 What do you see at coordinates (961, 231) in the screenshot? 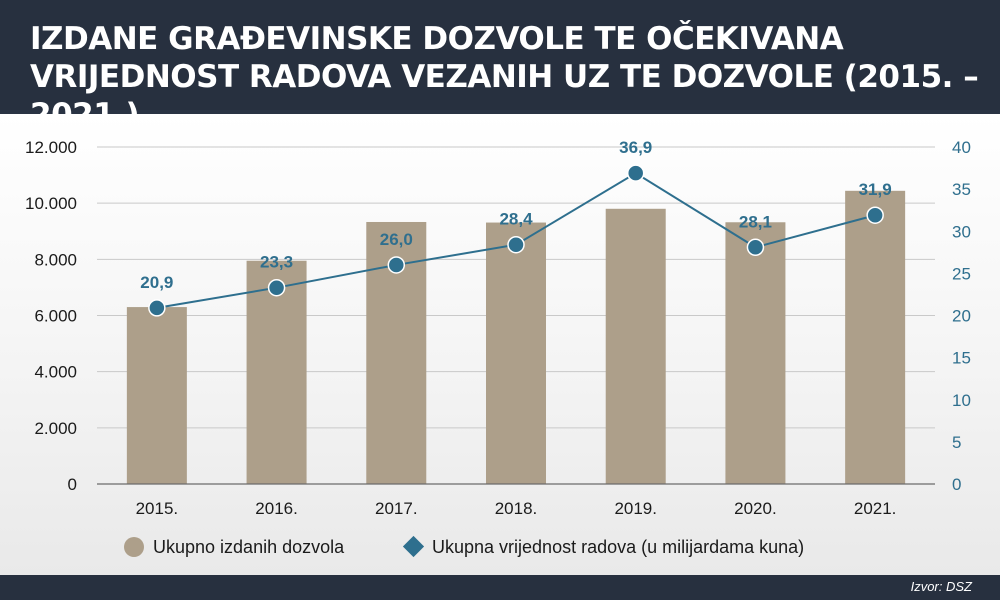
I see `y-right-tick-label: 30` at bounding box center [961, 231].